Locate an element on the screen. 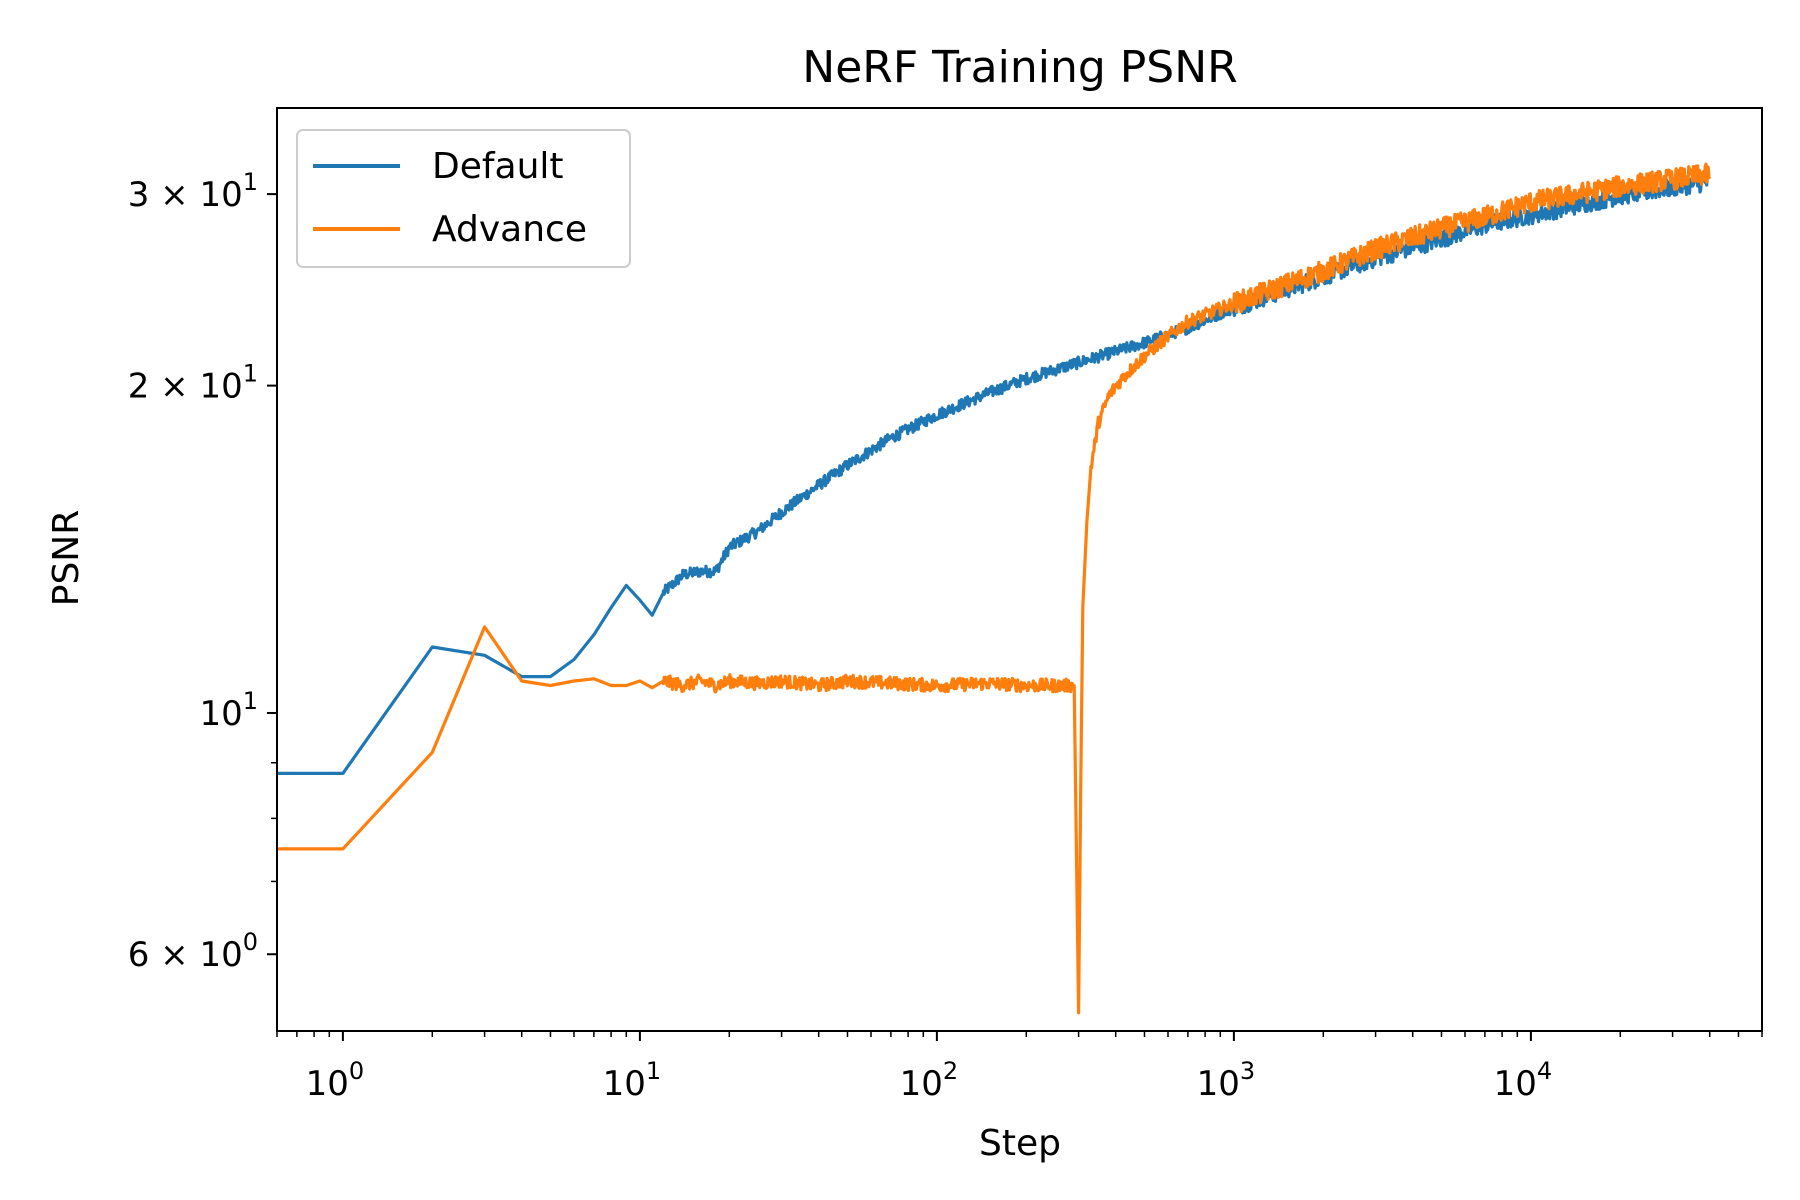 The height and width of the screenshot is (1200, 1800). legend: Default Advance is located at coordinates (463, 198).